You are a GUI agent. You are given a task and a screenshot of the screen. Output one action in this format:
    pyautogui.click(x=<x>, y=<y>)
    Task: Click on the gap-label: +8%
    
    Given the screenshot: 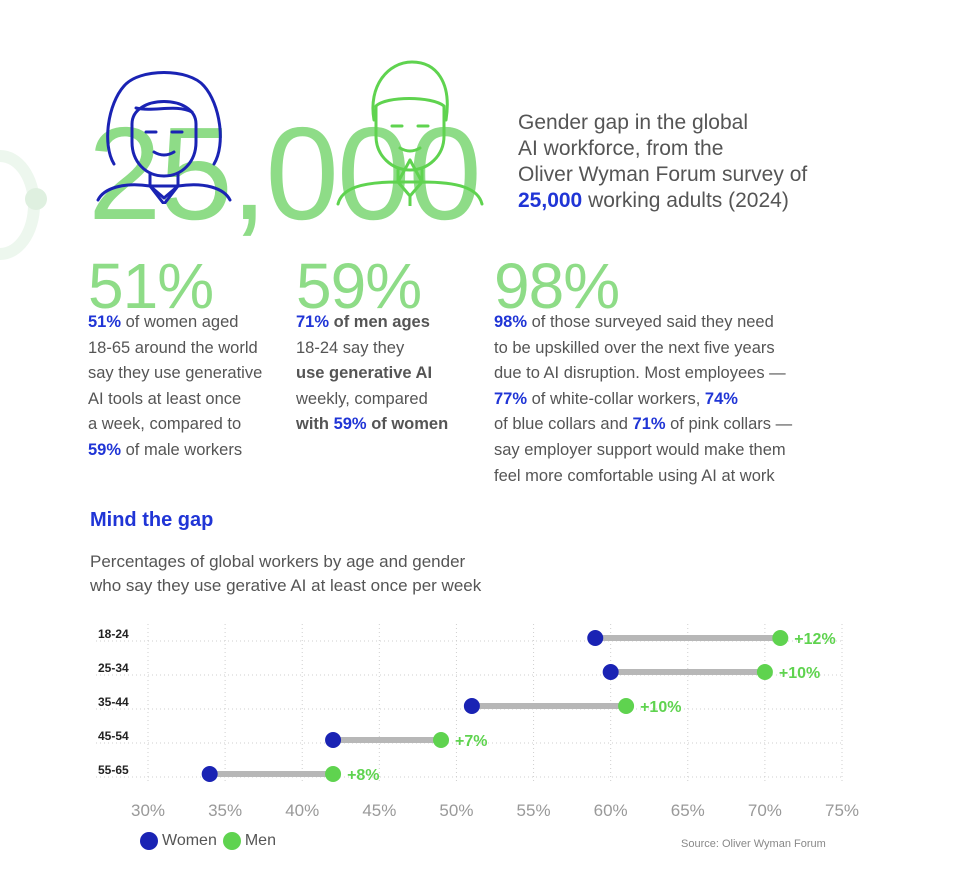 What is the action you would take?
    pyautogui.click(x=363, y=775)
    